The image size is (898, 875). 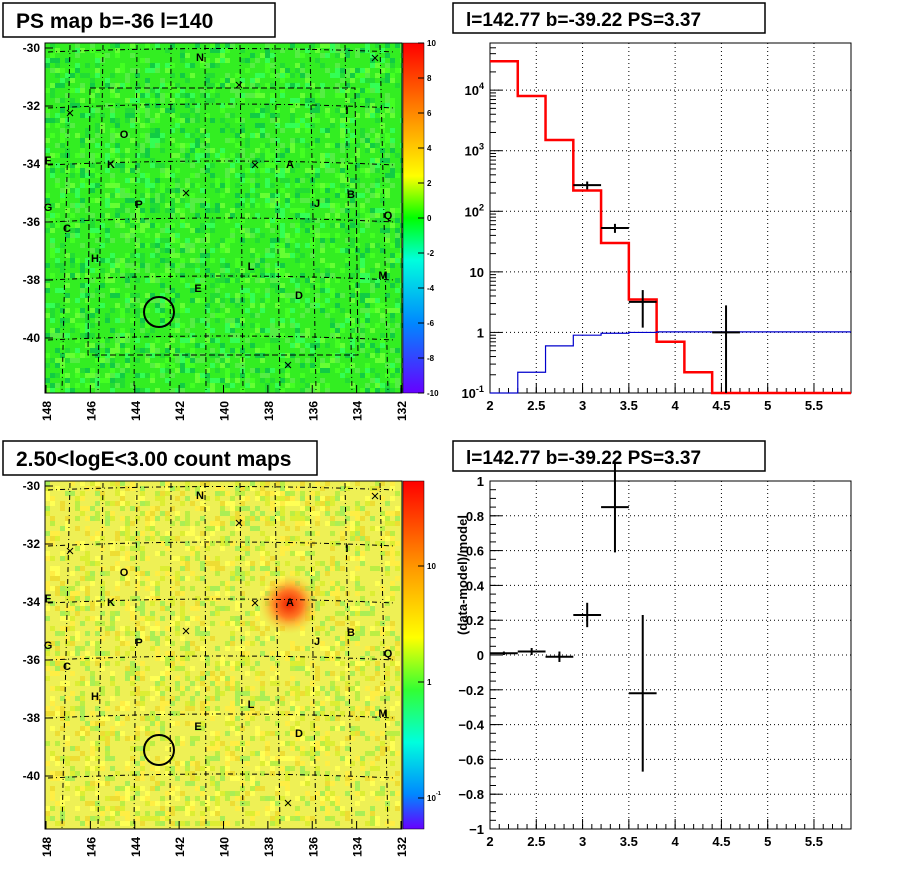 I want to click on y-tick-label: −0.2, so click(x=471, y=690).